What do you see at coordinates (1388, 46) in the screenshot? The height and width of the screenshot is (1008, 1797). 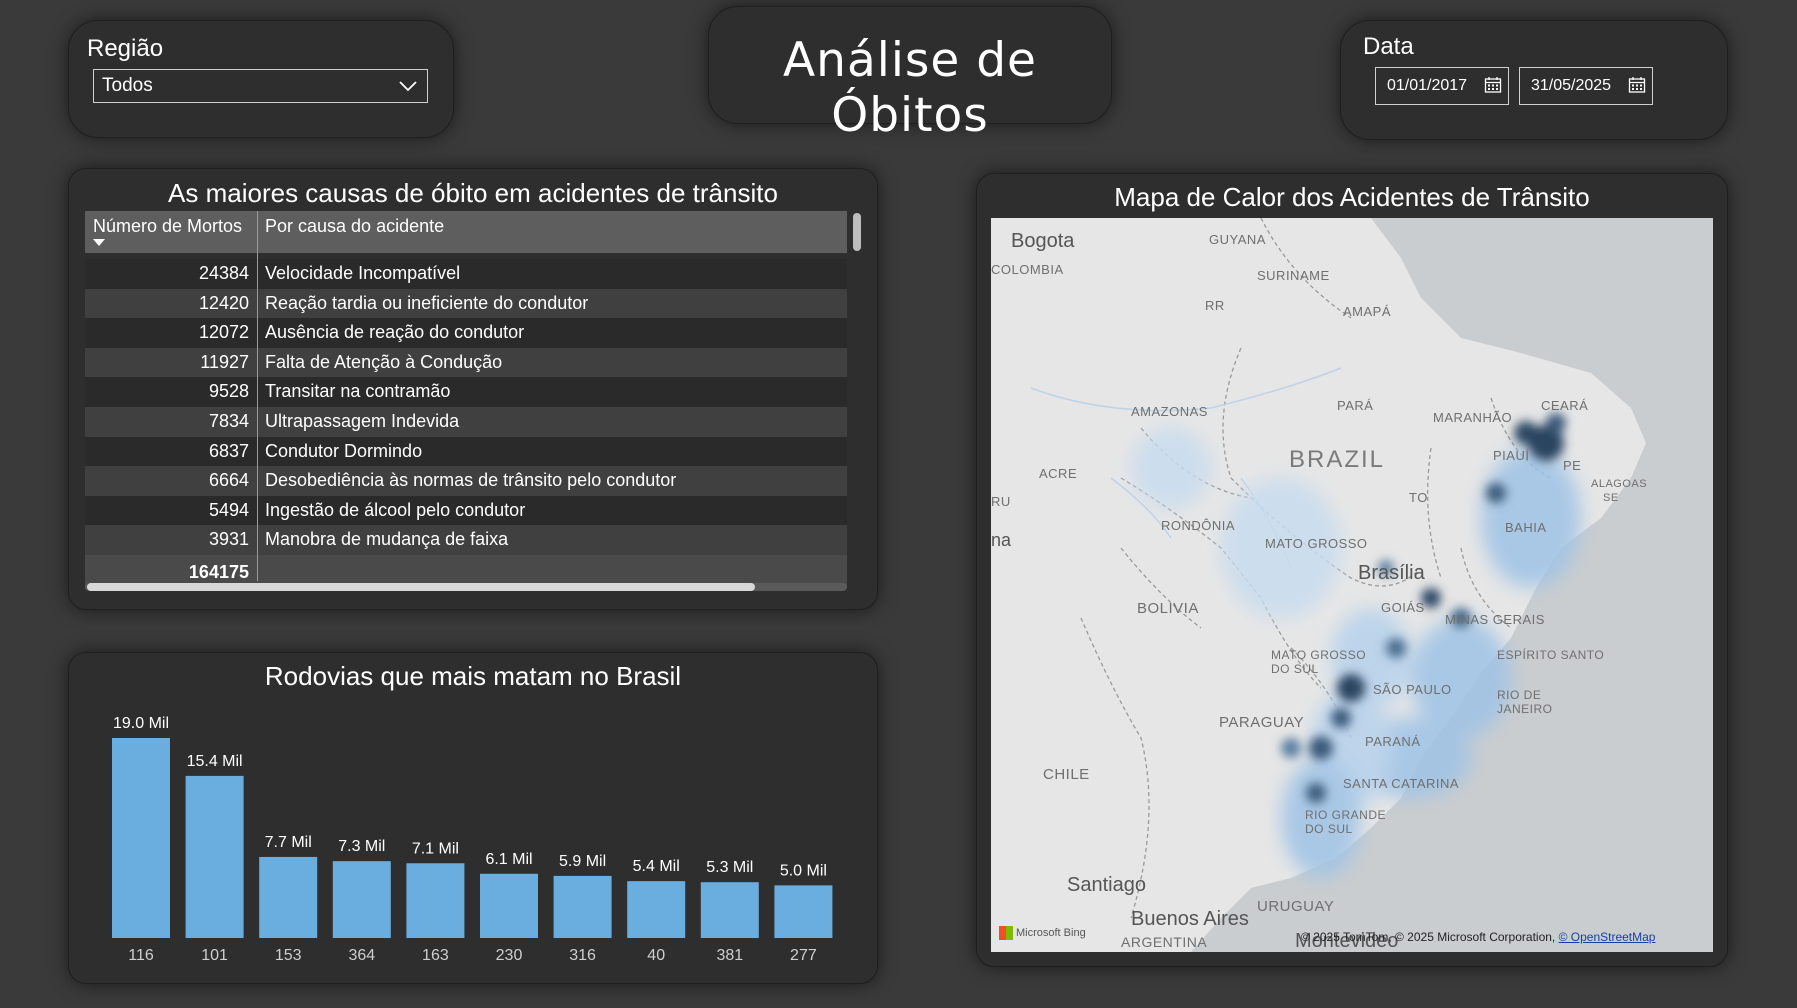 I see `date-slicer-label: Data` at bounding box center [1388, 46].